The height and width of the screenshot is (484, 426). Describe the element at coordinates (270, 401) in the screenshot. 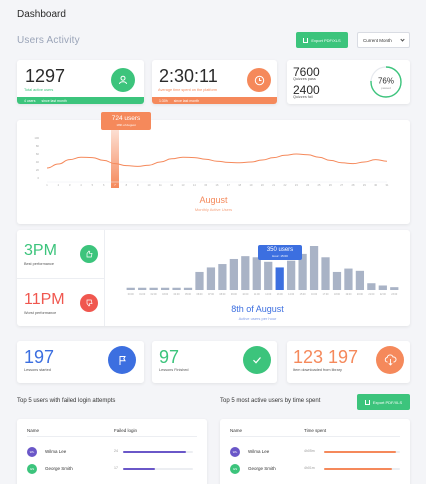

I see `active-users-title: Top 5 most active users by time spent` at that location.